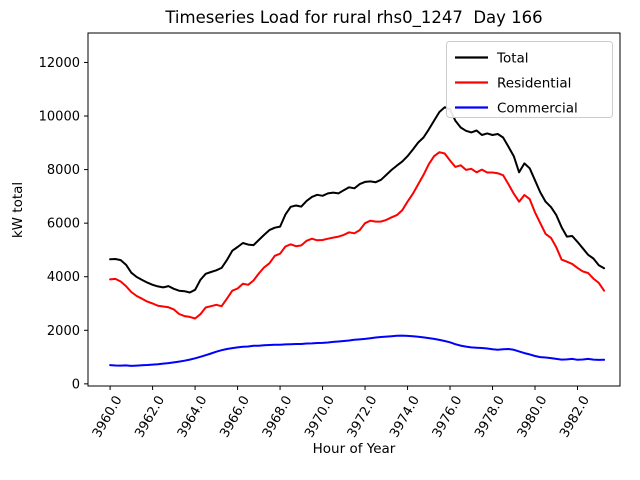 Image resolution: width=640 pixels, height=480 pixels. Describe the element at coordinates (512, 59) in the screenshot. I see `legend-label-total: Total` at that location.